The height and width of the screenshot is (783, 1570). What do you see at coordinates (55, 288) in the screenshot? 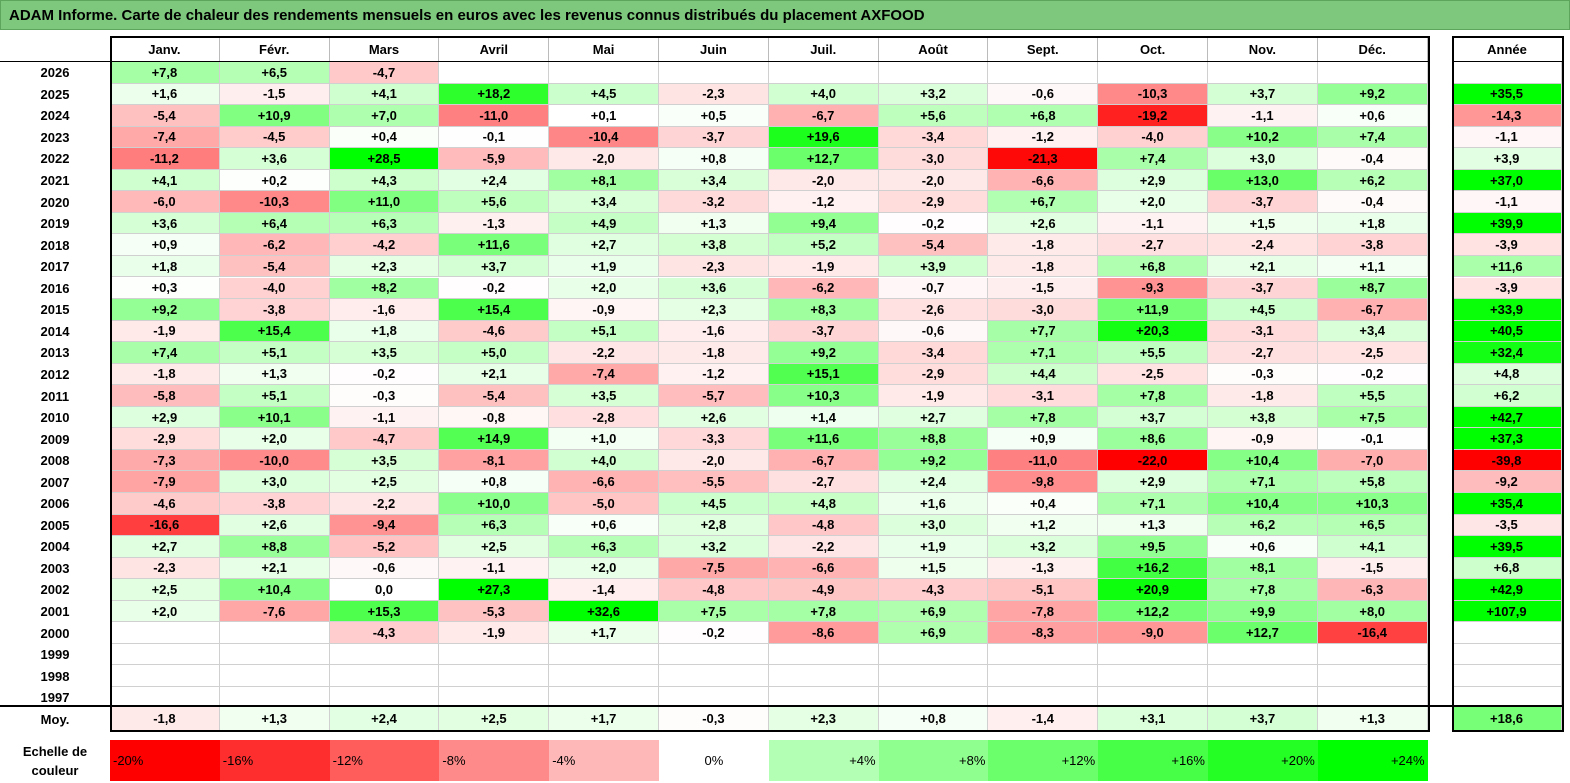
I see `year-label: 2016` at bounding box center [55, 288].